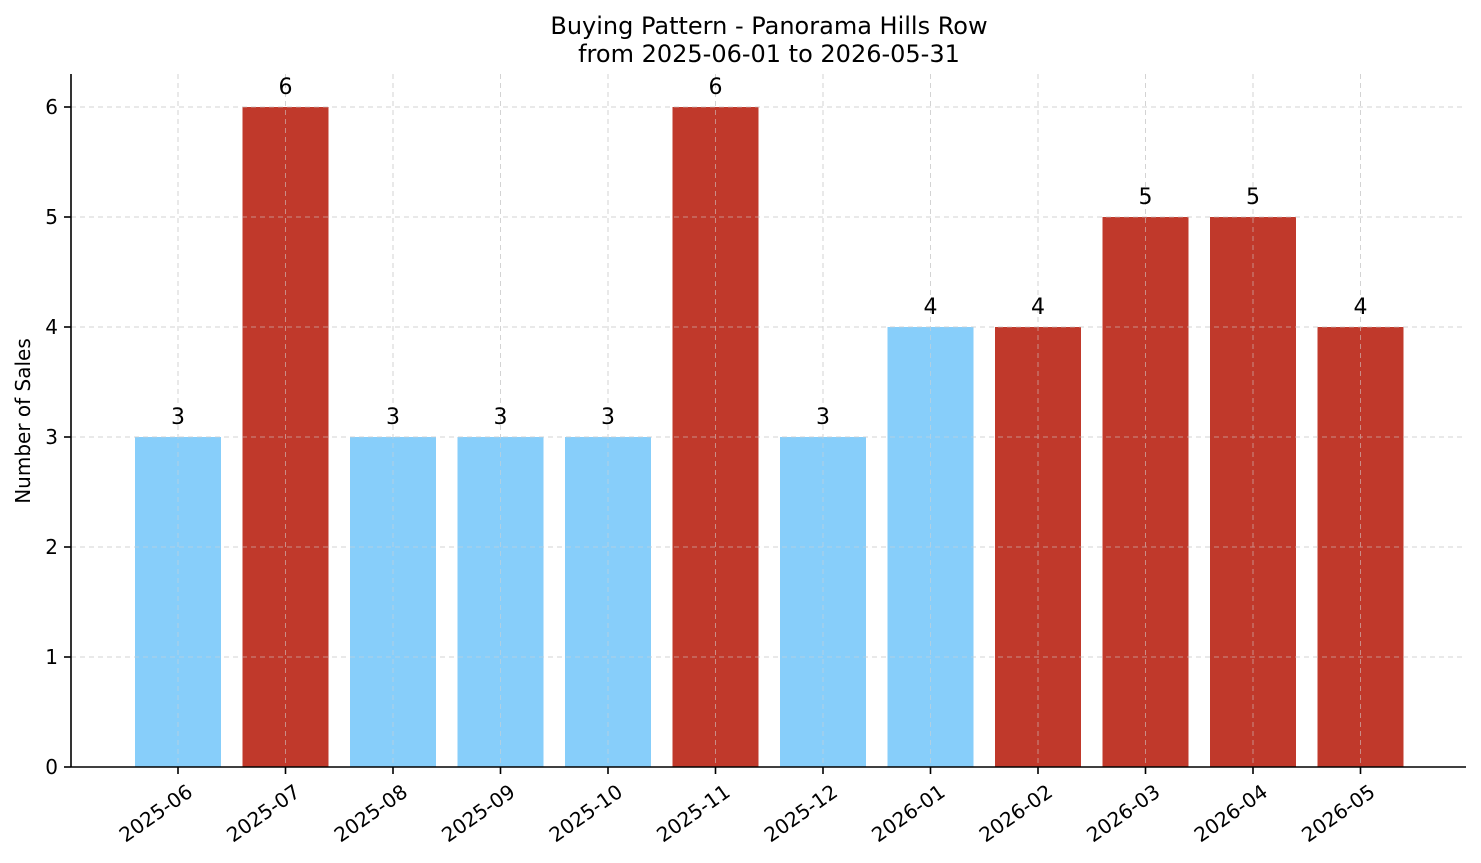 The width and height of the screenshot is (1481, 863). What do you see at coordinates (263, 813) in the screenshot?
I see `x-tick-label: 2025-07` at bounding box center [263, 813].